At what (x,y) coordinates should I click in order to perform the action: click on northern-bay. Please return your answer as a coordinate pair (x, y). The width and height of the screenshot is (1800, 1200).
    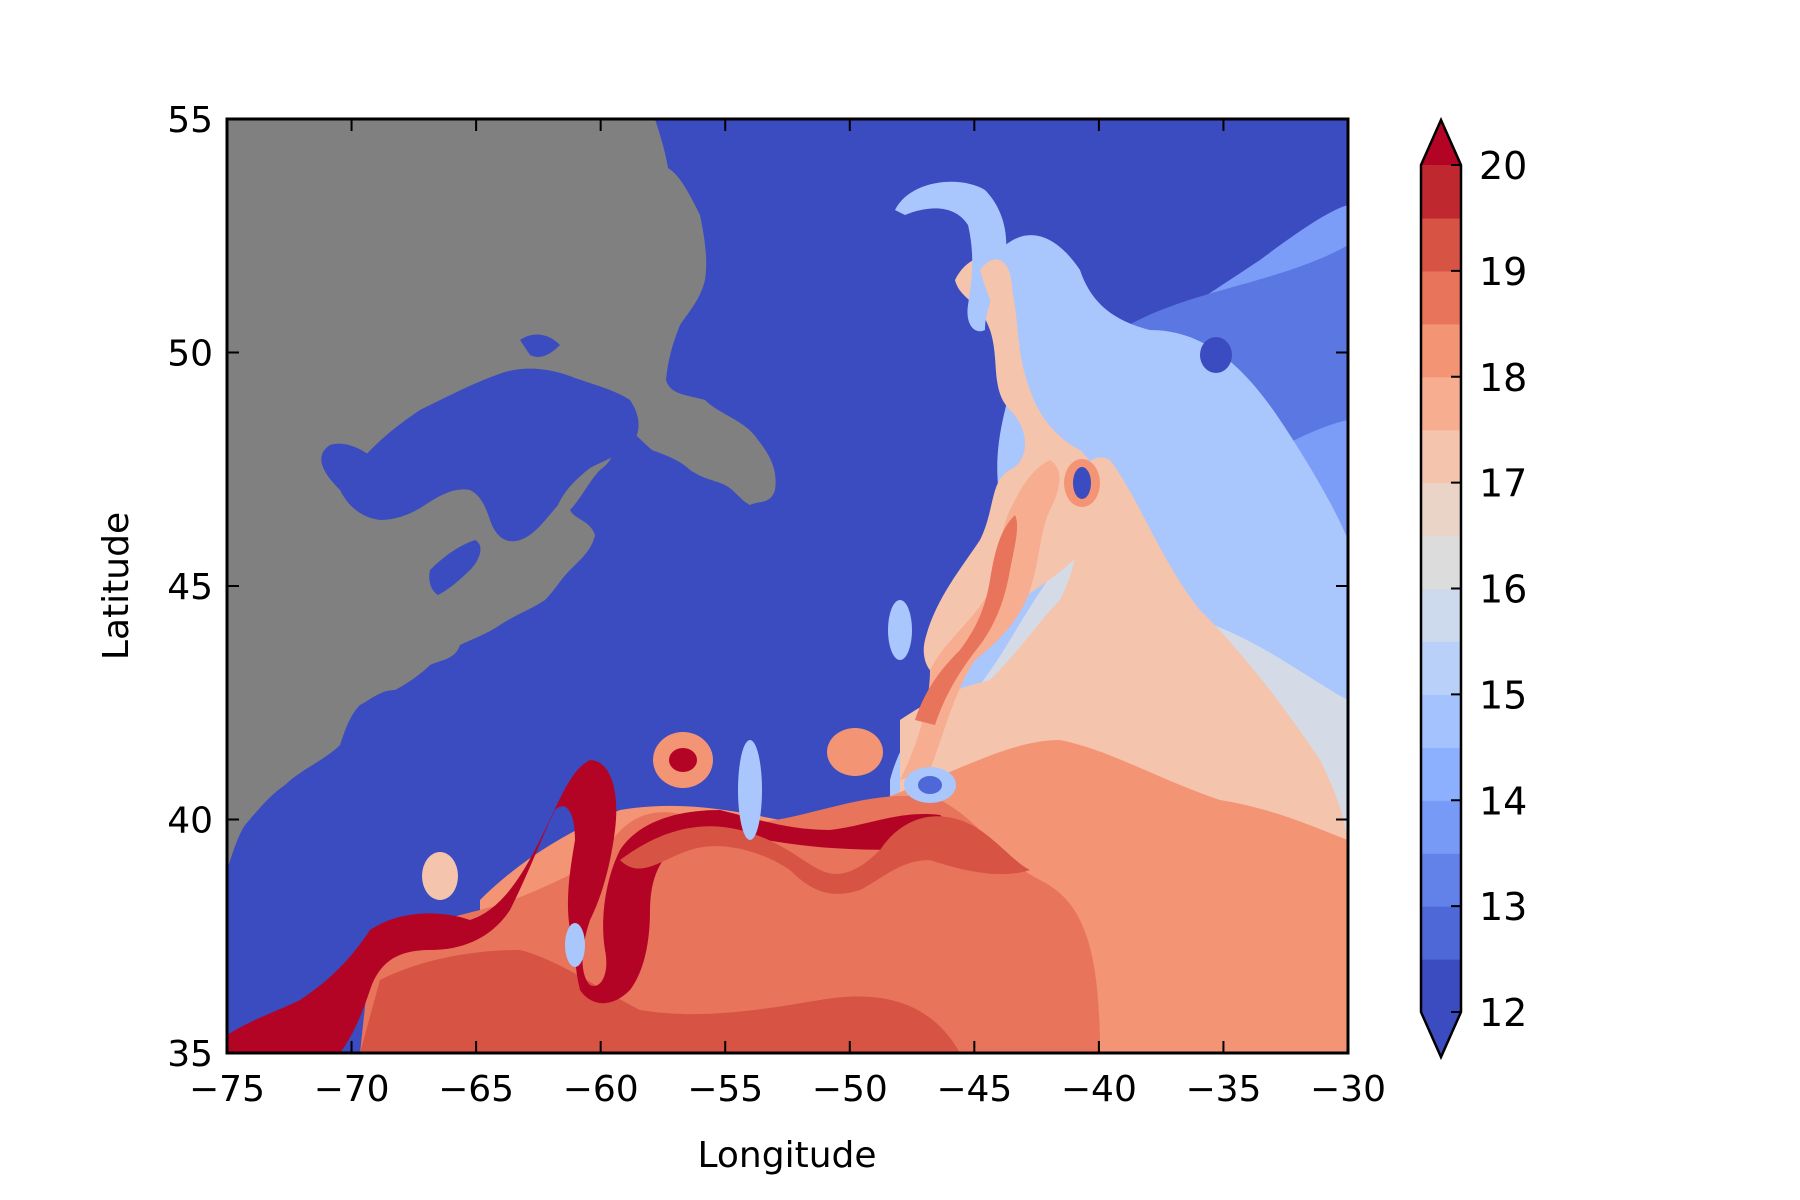
    Looking at the image, I should click on (540, 345).